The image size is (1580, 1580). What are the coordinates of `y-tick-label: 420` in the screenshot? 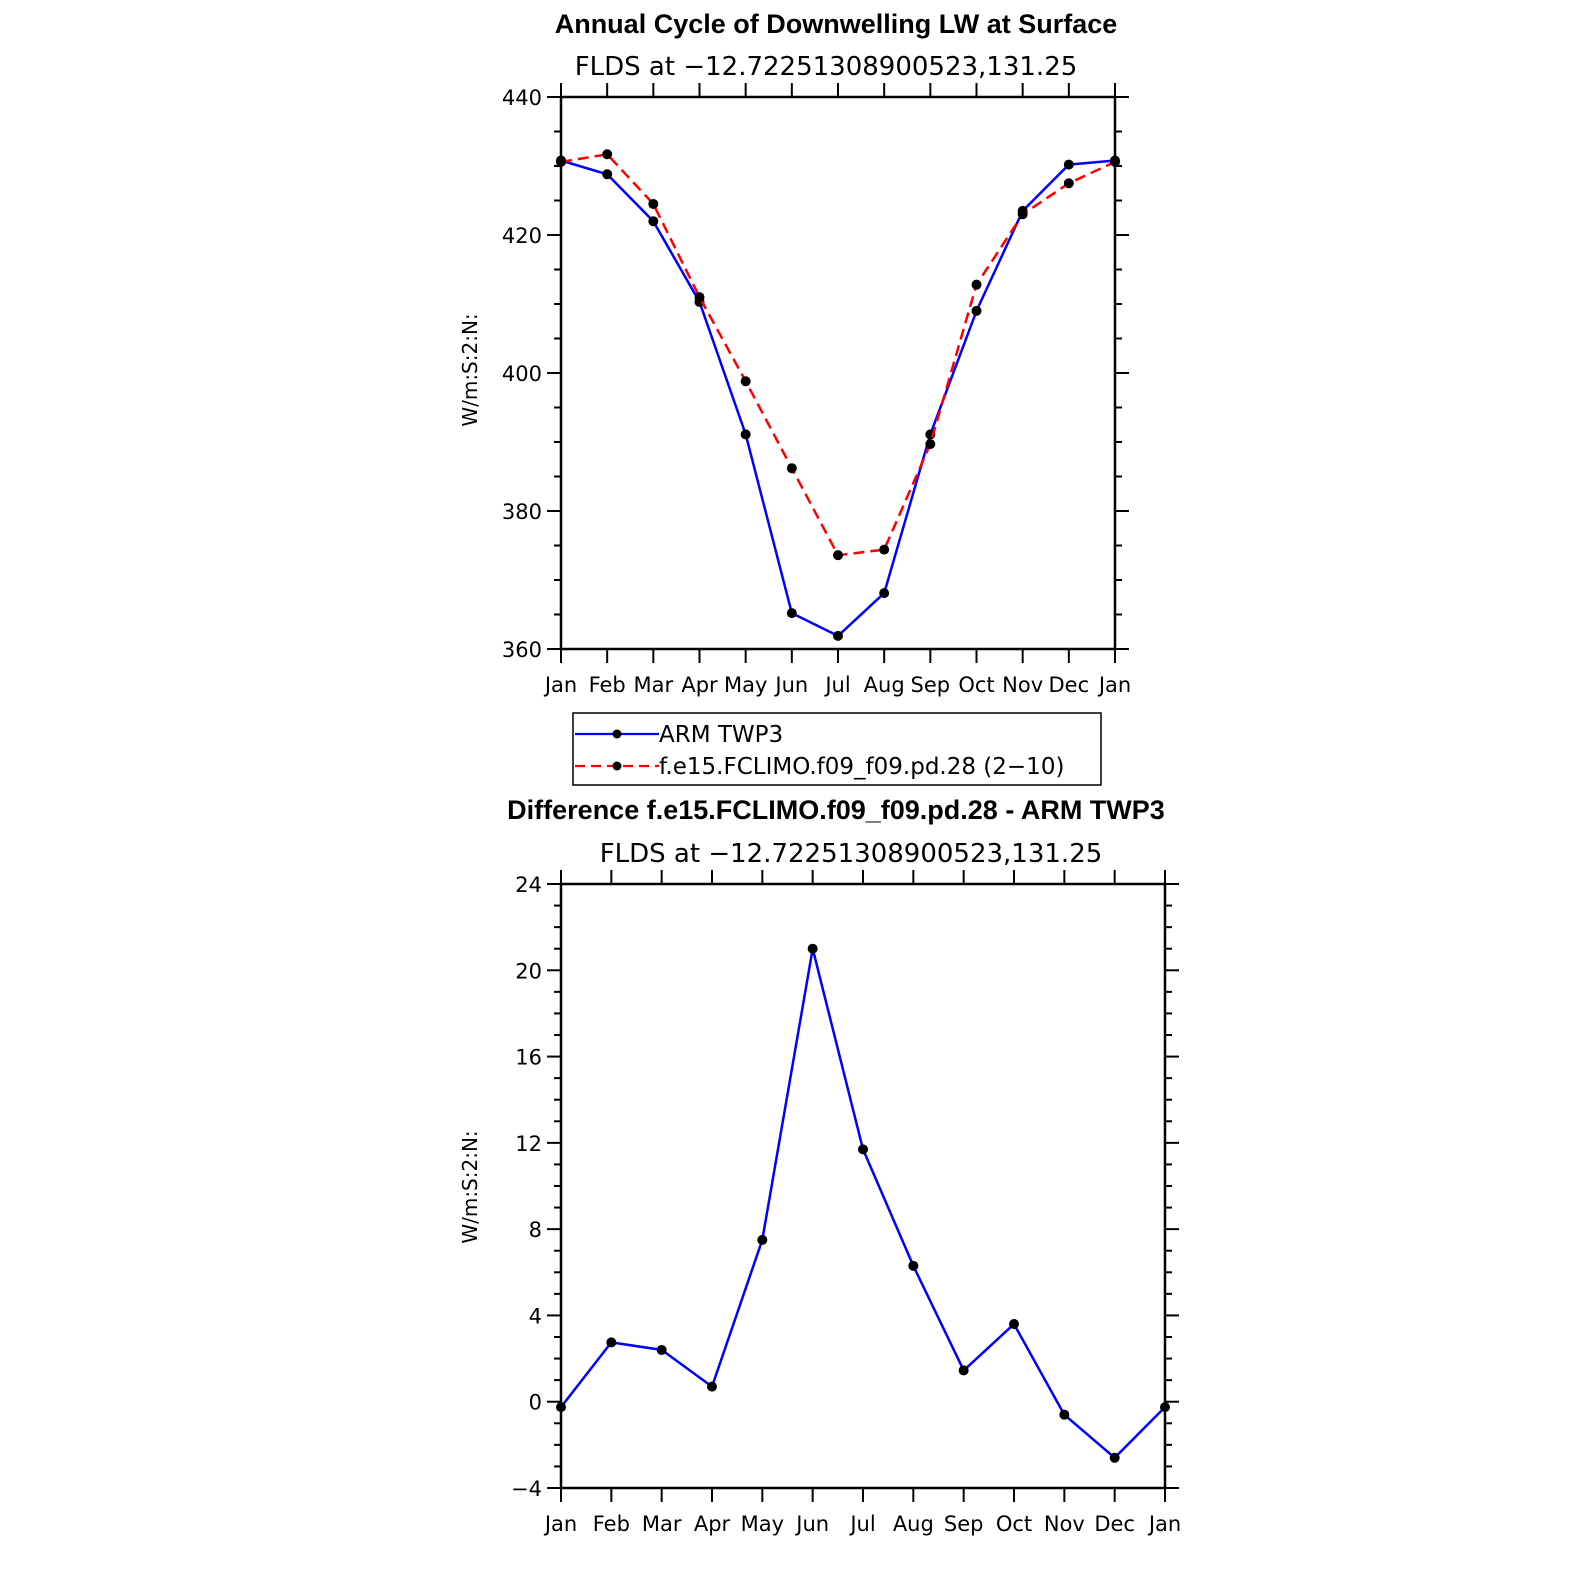 It's located at (522, 236).